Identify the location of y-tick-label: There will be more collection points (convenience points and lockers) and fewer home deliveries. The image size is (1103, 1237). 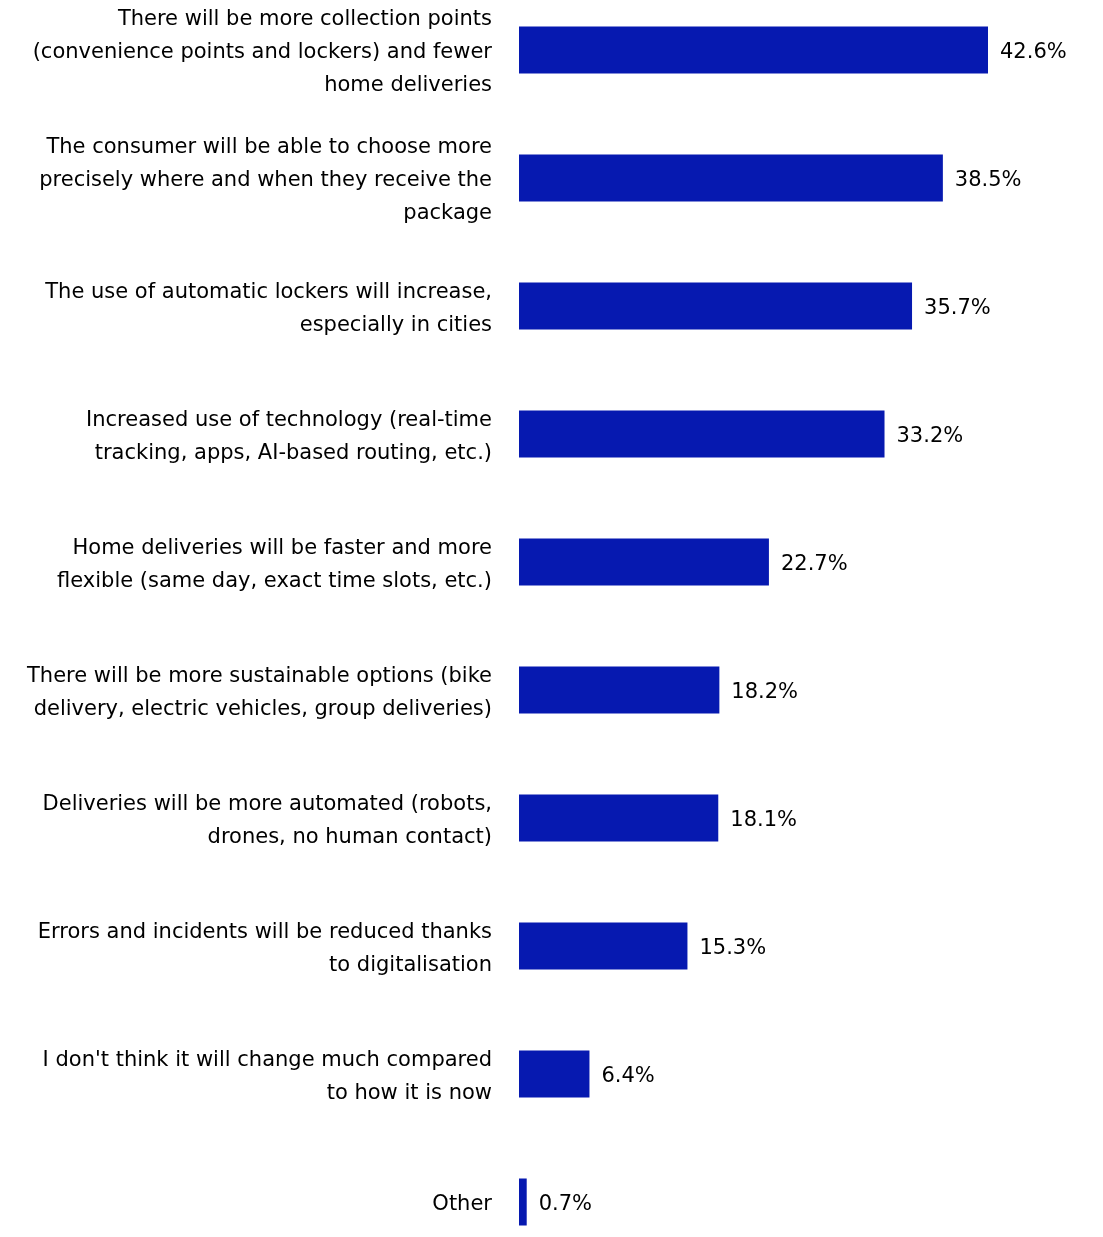
(262, 51).